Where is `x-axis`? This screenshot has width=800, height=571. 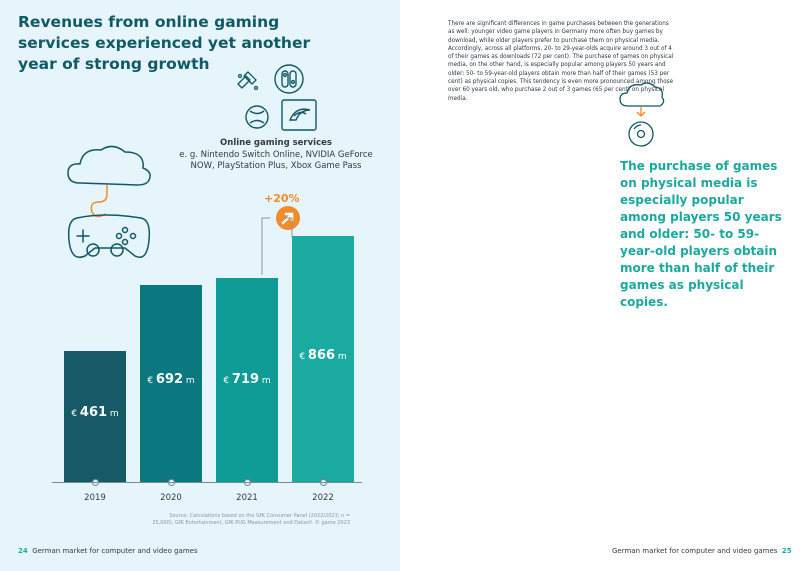 x-axis is located at coordinates (207, 482).